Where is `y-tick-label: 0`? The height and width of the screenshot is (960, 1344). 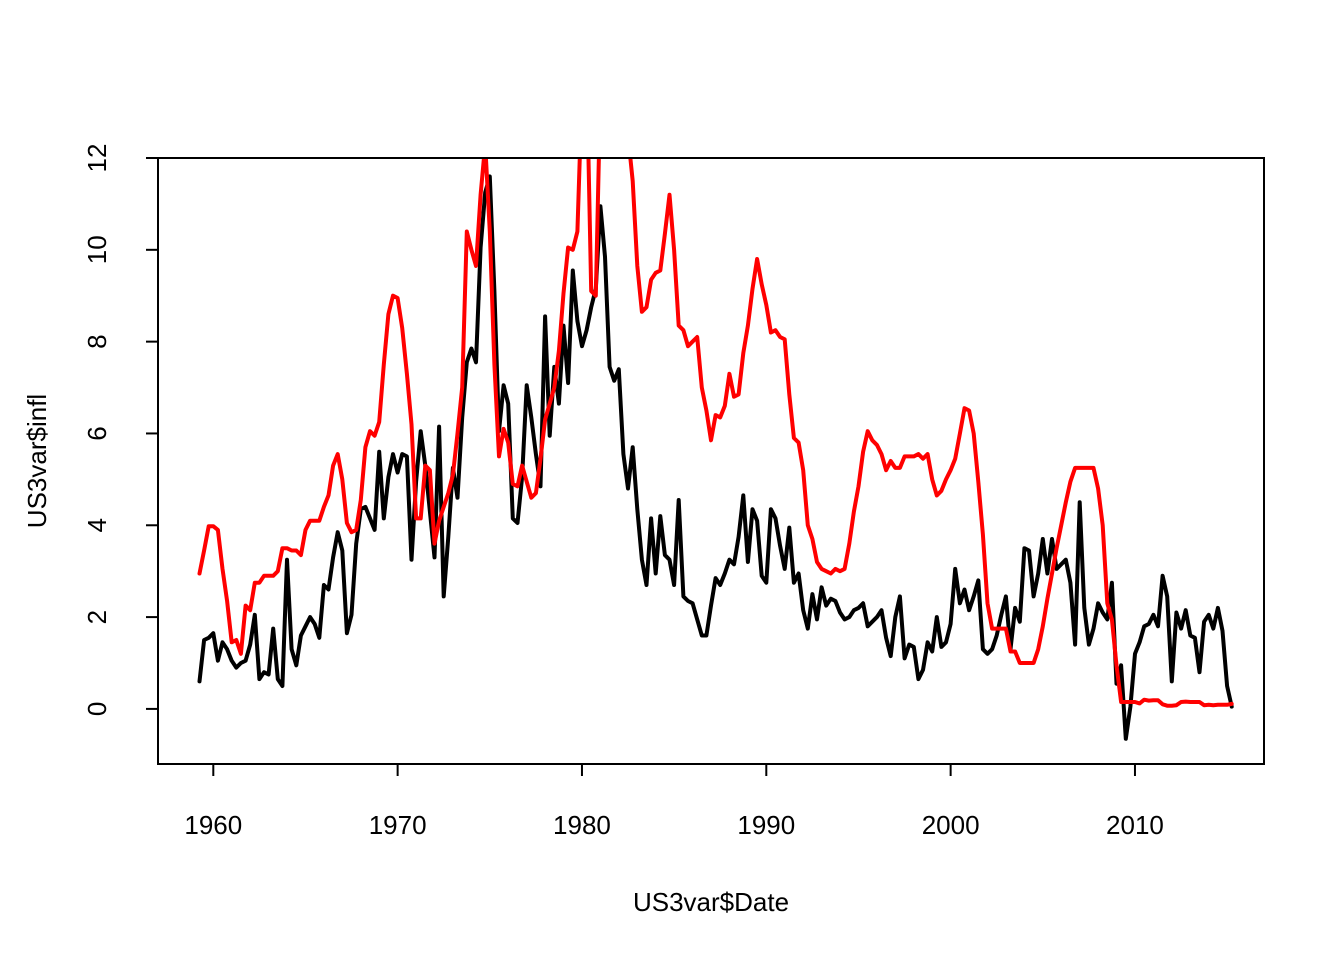 y-tick-label: 0 is located at coordinates (97, 709).